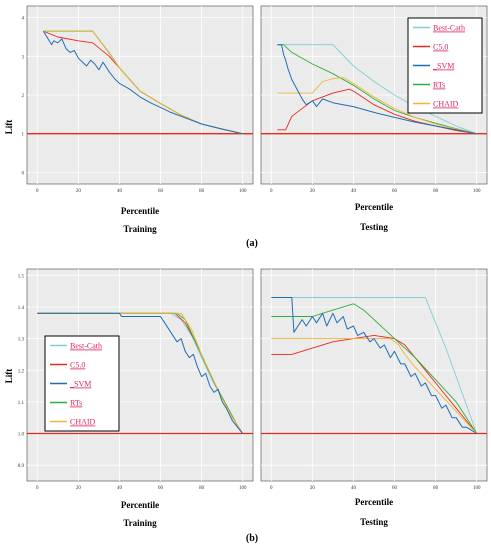 This screenshot has width=491, height=550. Describe the element at coordinates (21, 276) in the screenshot. I see `y-tick-label: 1.5` at that location.